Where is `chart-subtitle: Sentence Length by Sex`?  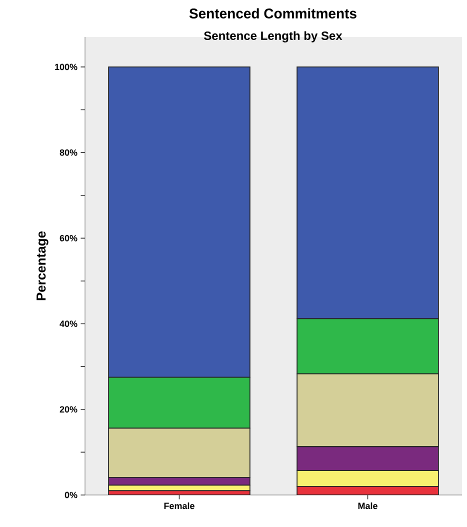 chart-subtitle: Sentence Length by Sex is located at coordinates (273, 36).